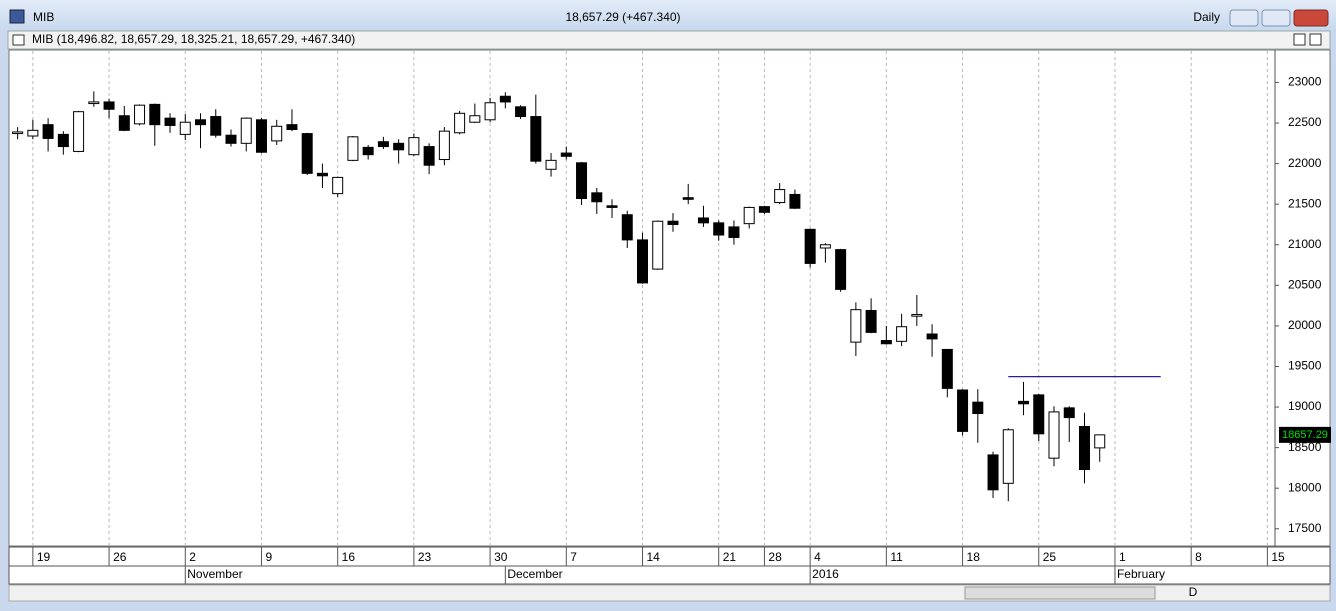  I want to click on interval: Daily, so click(1206, 17).